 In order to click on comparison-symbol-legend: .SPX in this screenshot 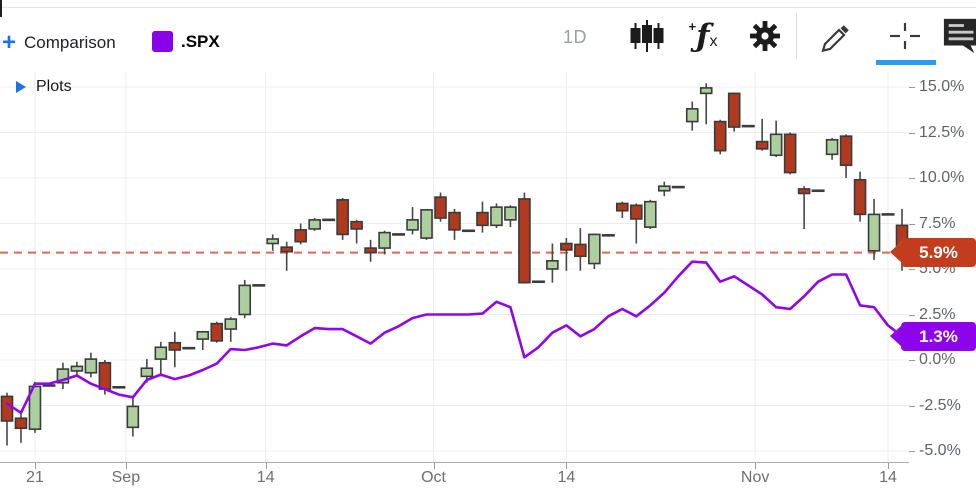, I will do `click(186, 41)`.